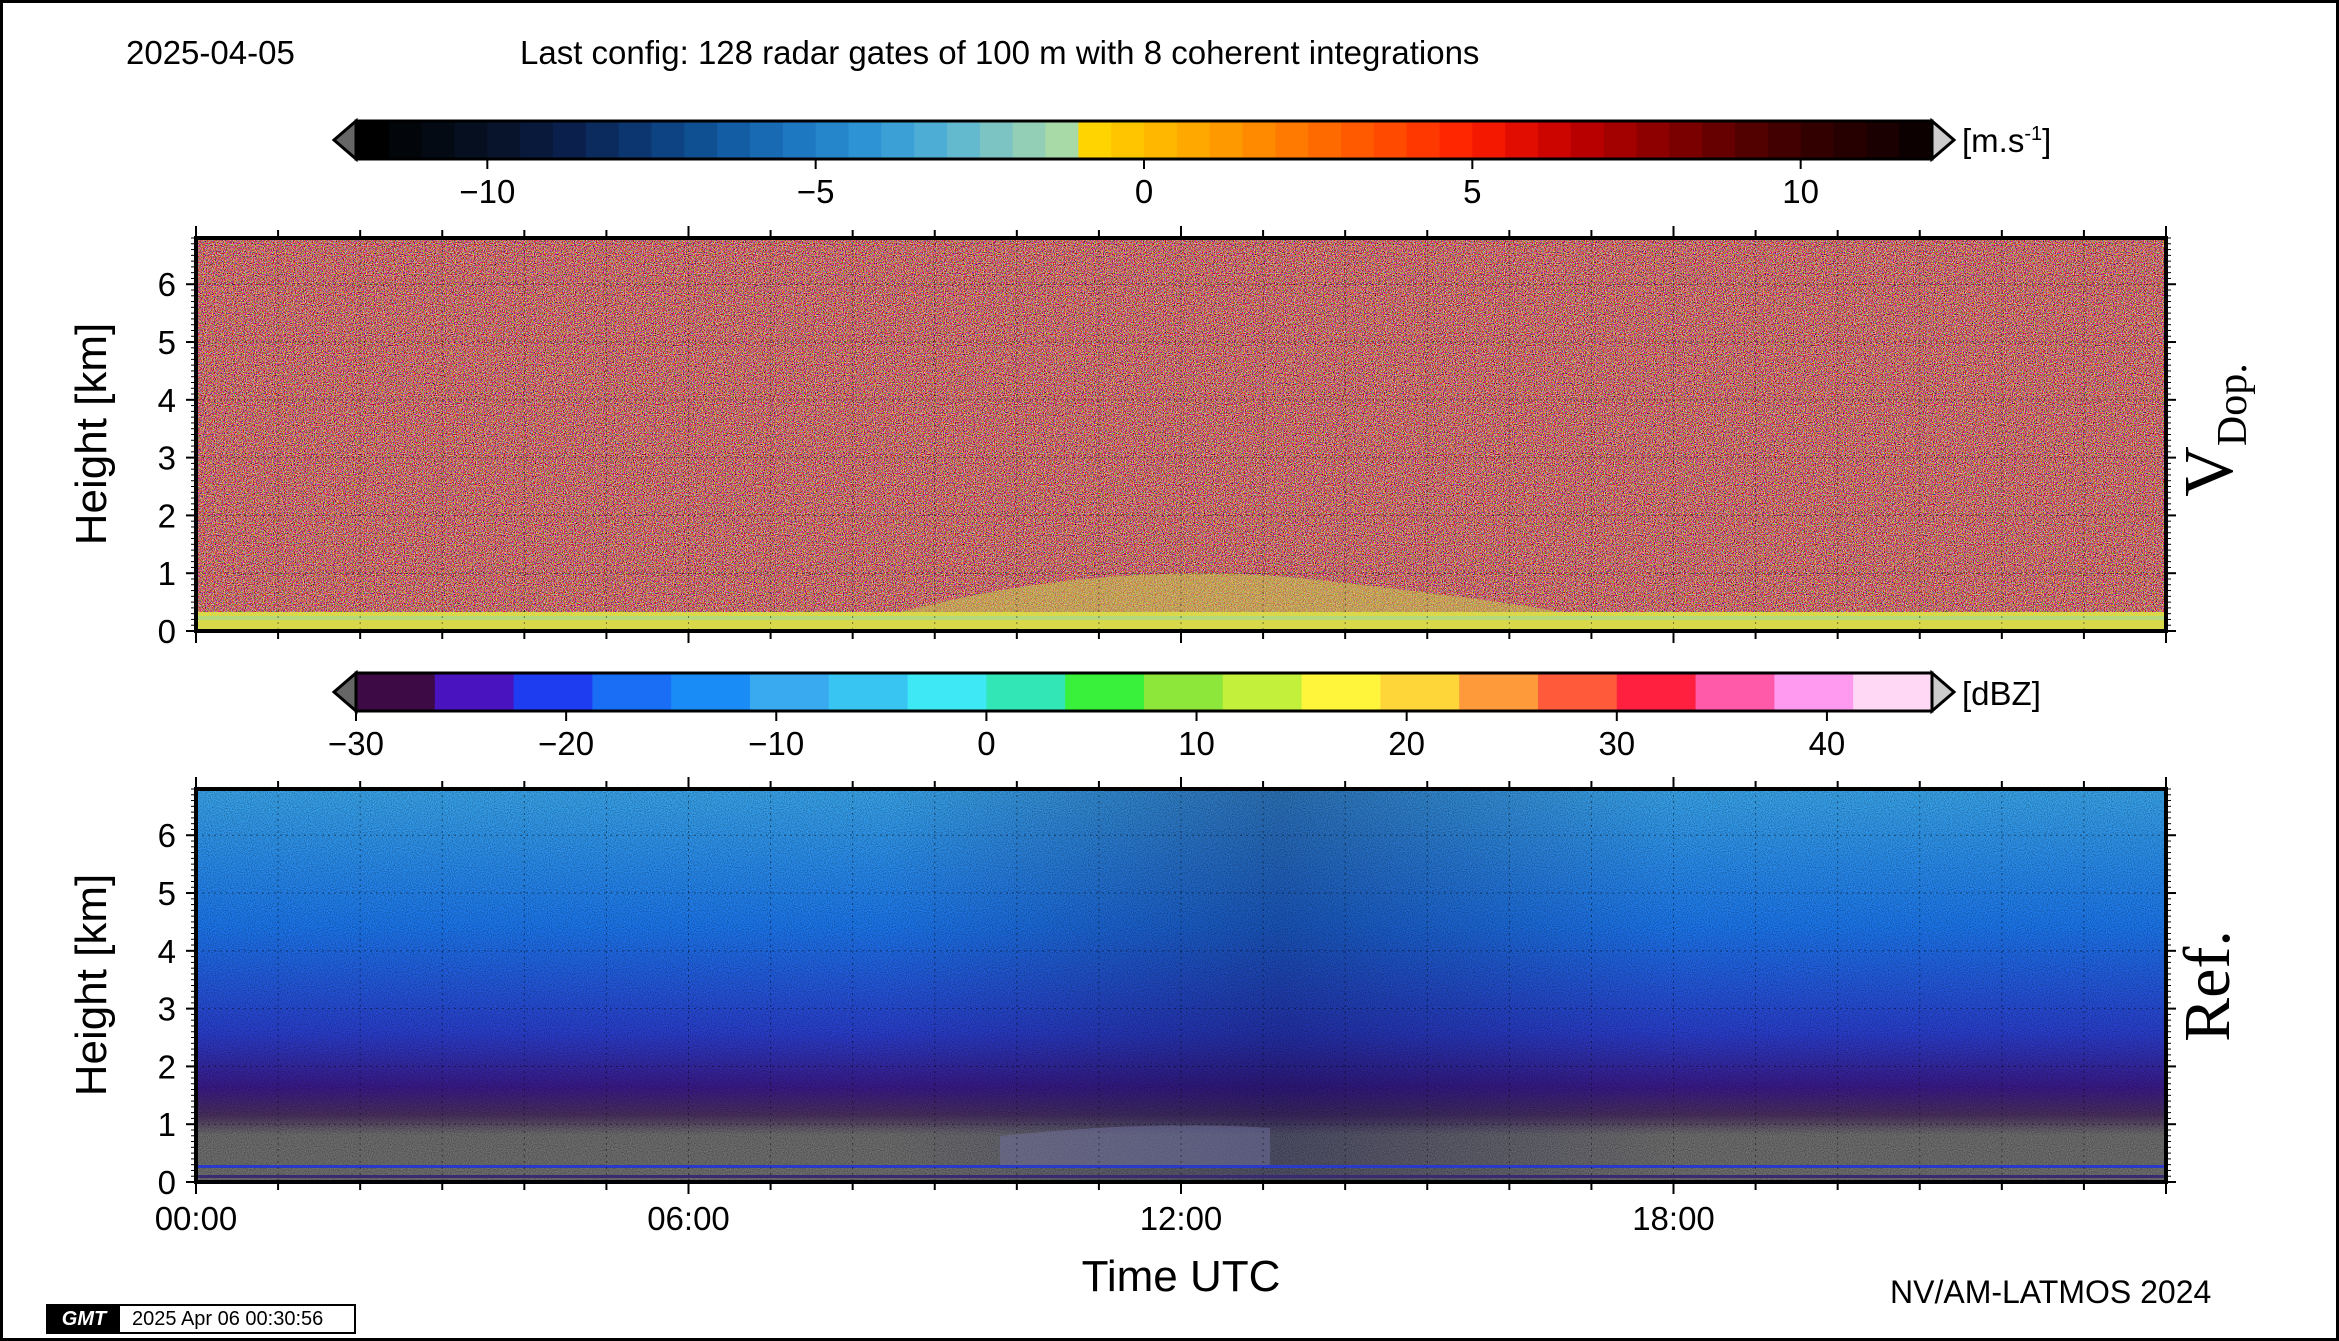  What do you see at coordinates (167, 284) in the screenshot?
I see `velocity-y-tick-label: 6` at bounding box center [167, 284].